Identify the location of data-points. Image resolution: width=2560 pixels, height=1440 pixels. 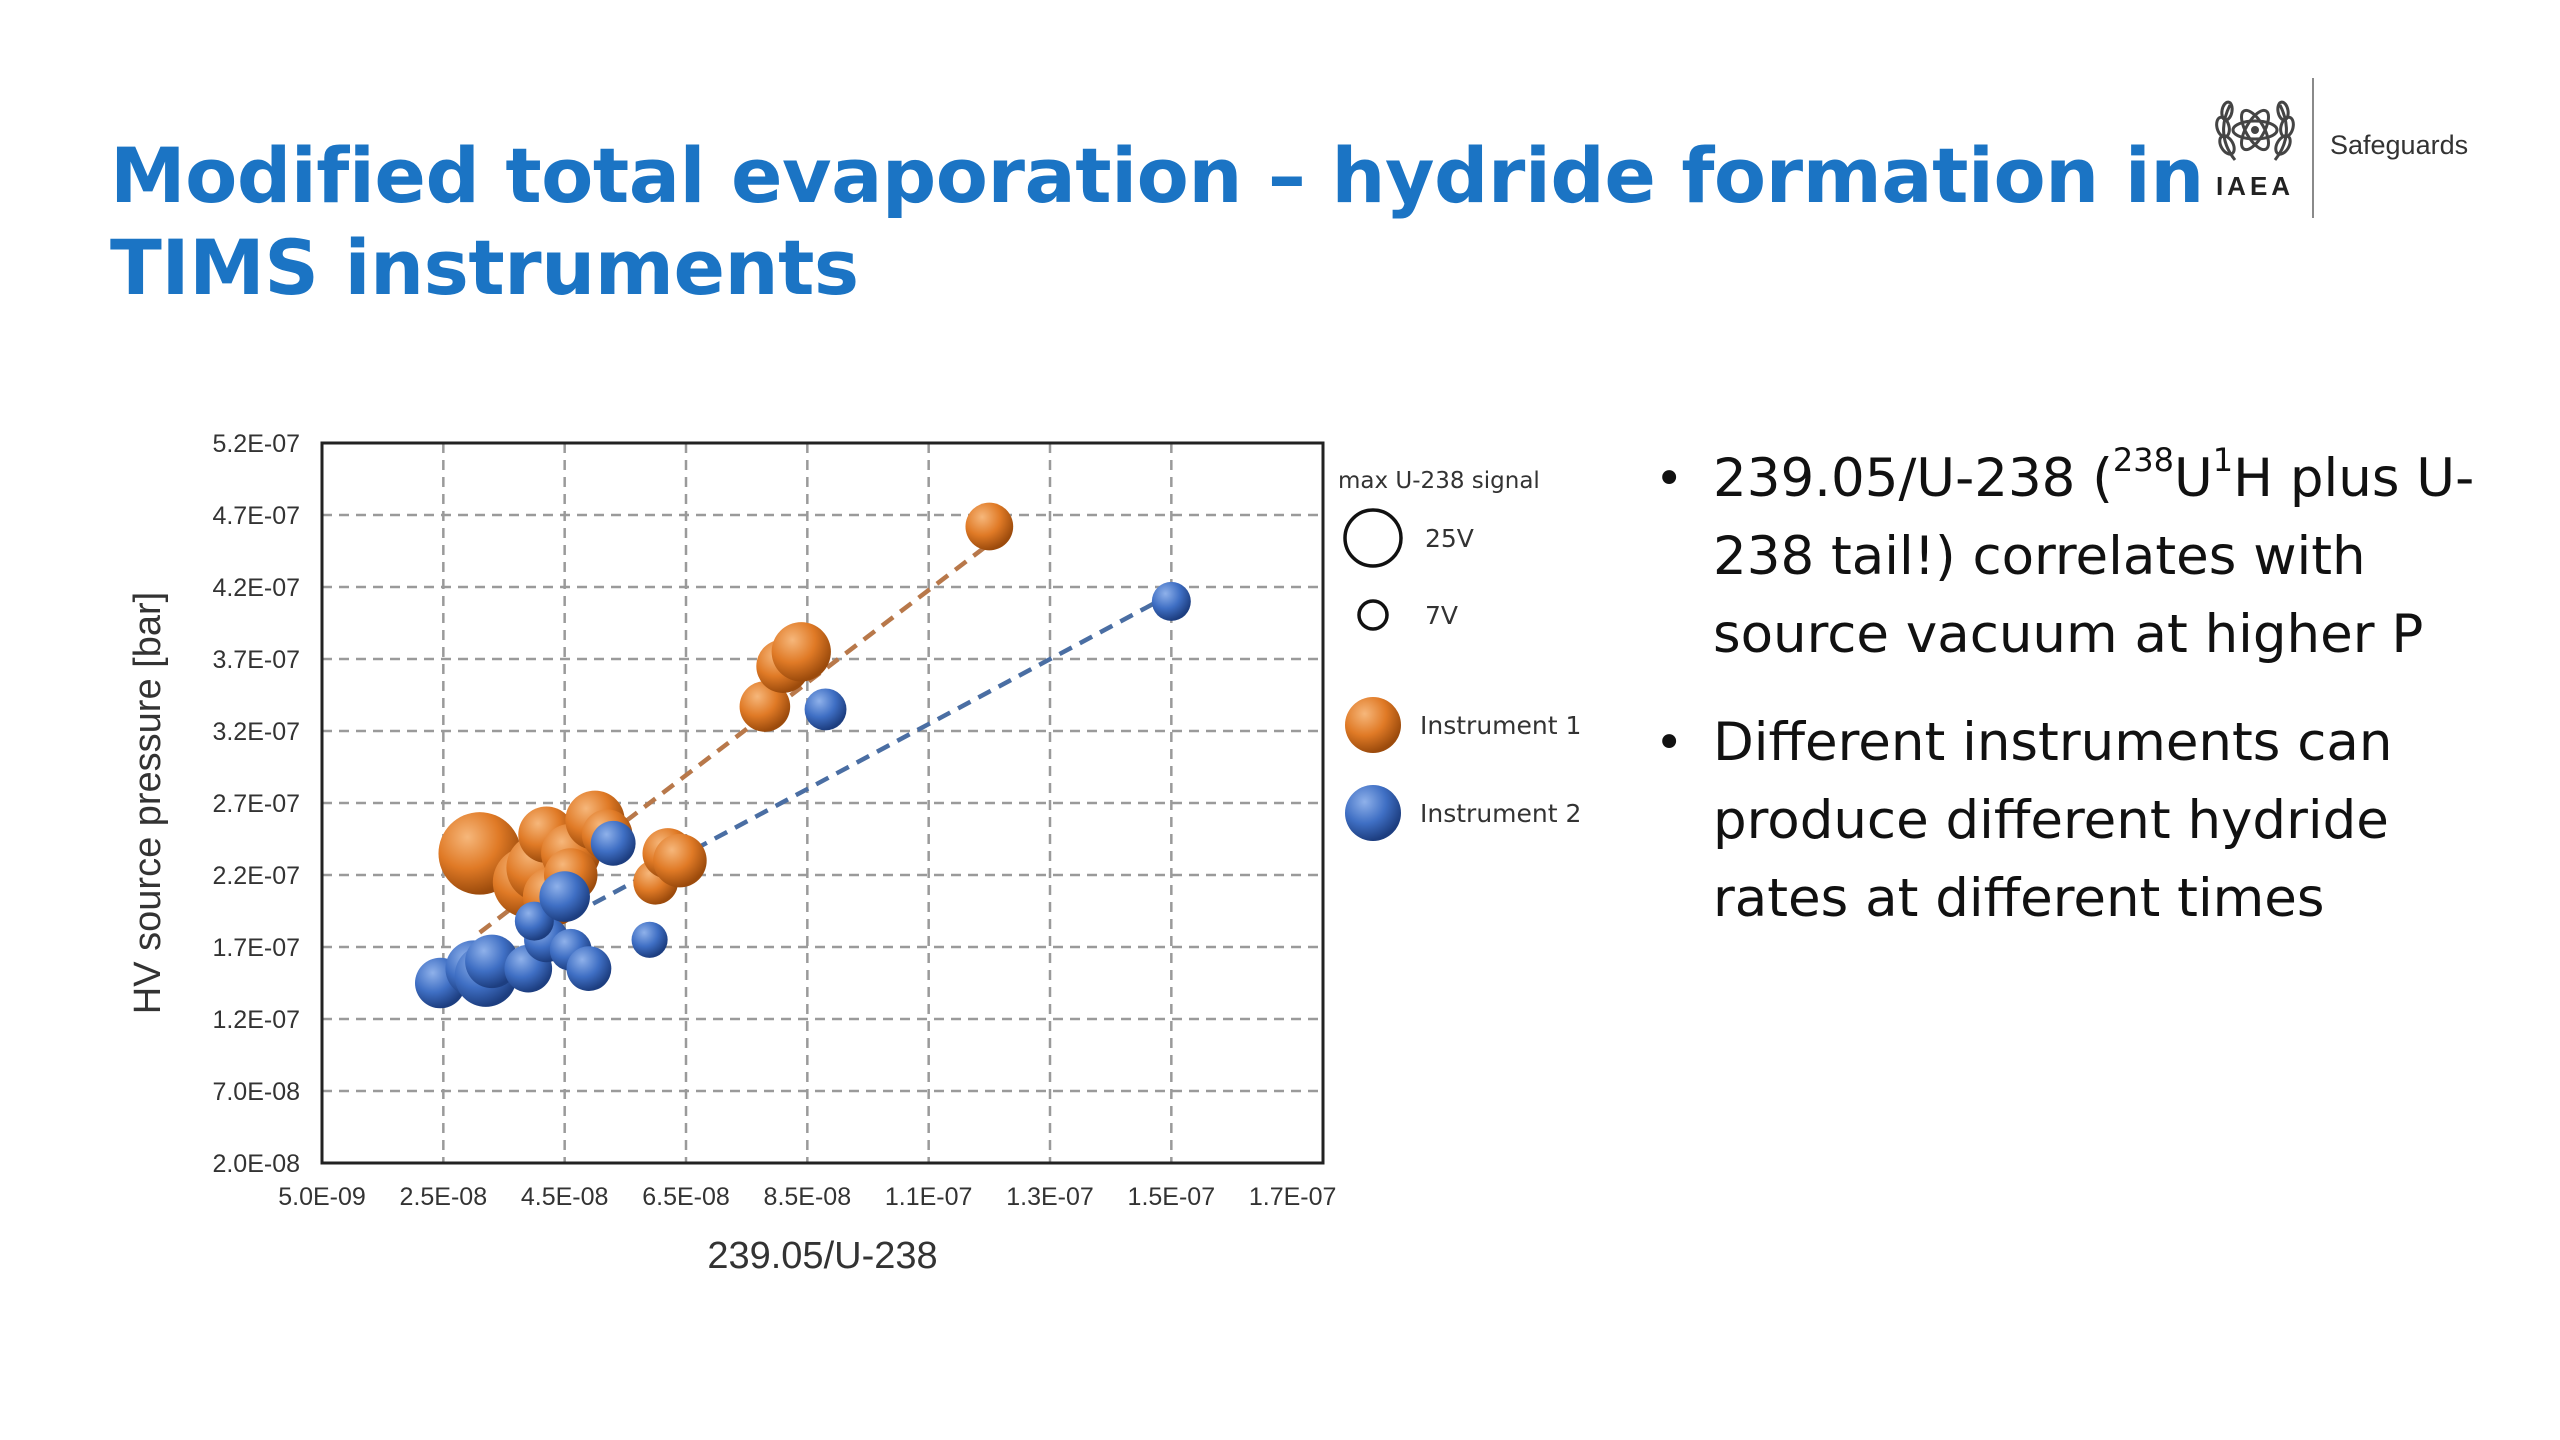
(803, 755).